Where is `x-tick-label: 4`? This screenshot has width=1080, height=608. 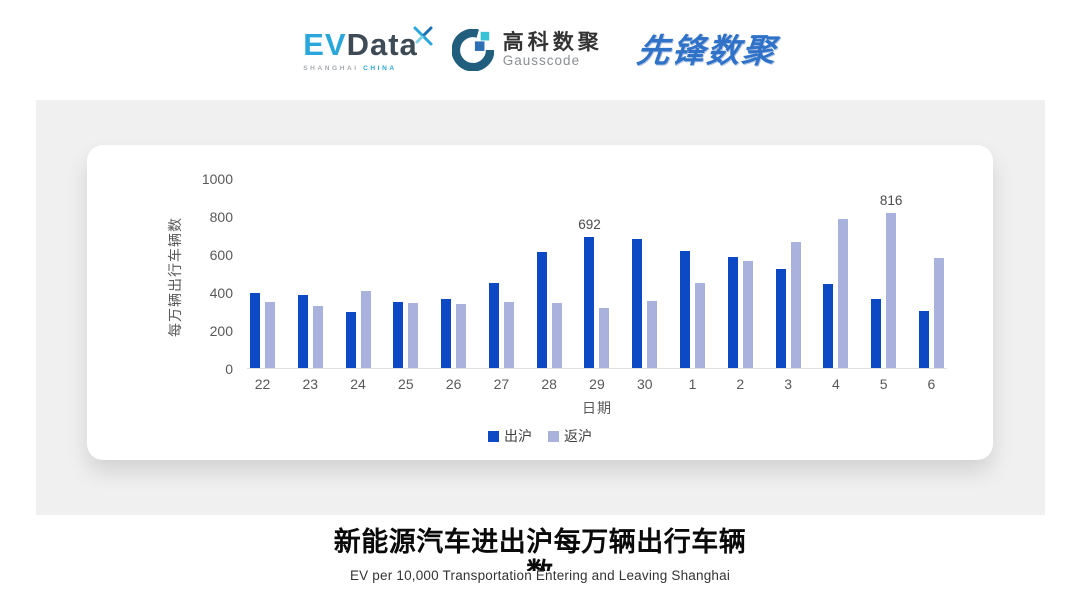
x-tick-label: 4 is located at coordinates (835, 384).